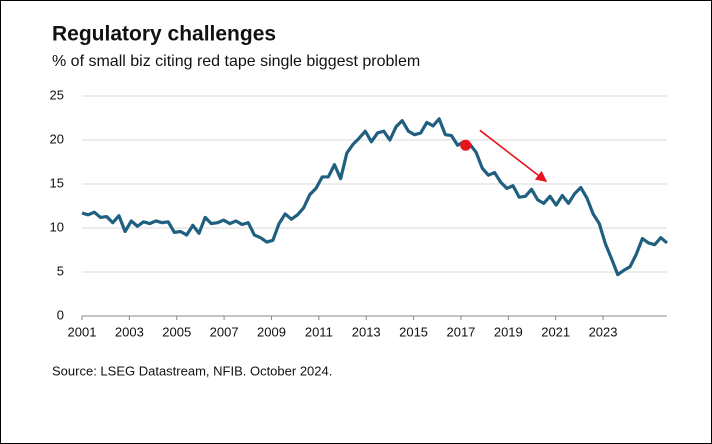 This screenshot has width=712, height=444. What do you see at coordinates (57, 138) in the screenshot?
I see `y-tick-label: 20` at bounding box center [57, 138].